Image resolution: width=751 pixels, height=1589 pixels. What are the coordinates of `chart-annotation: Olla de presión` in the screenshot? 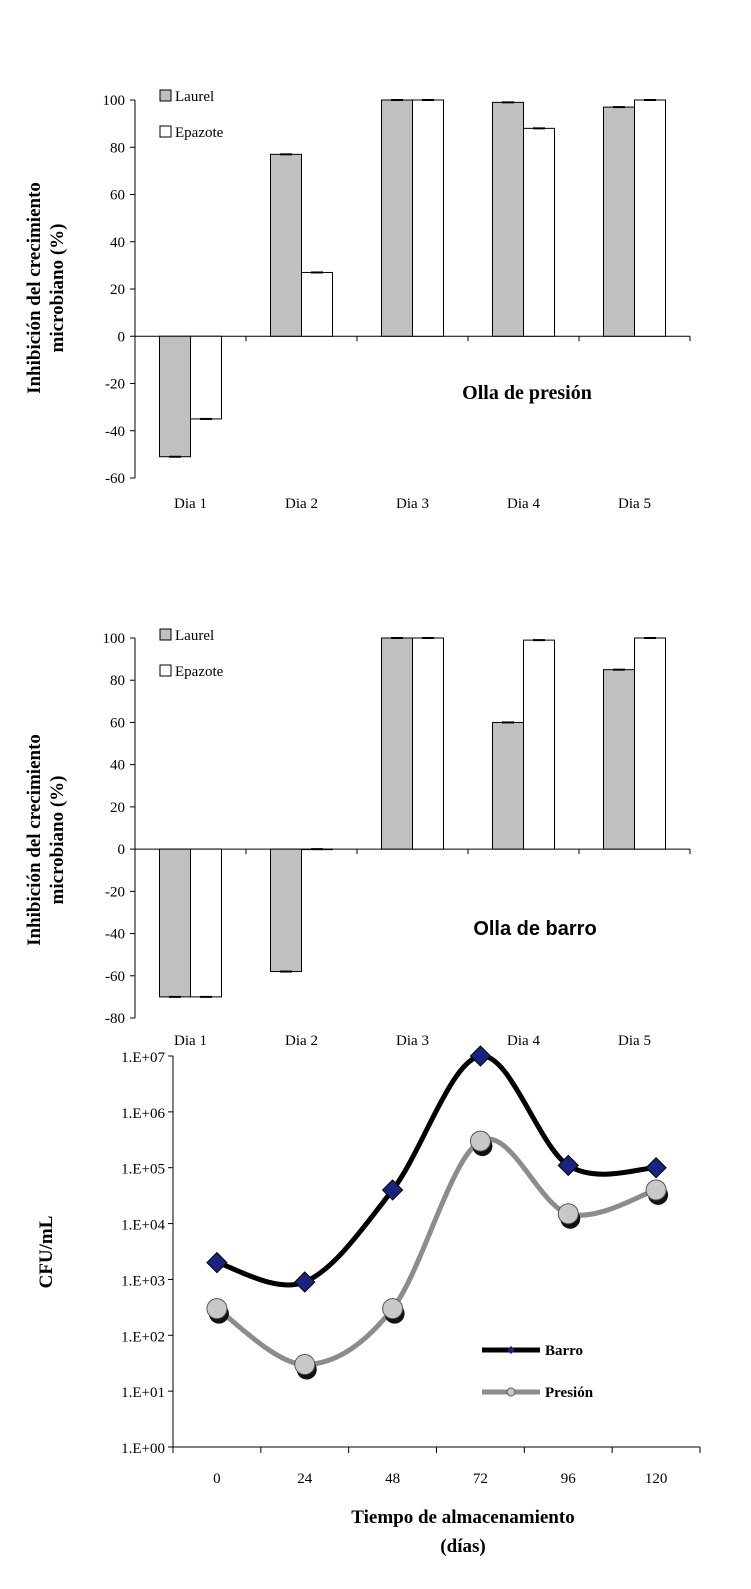 It's located at (527, 393).